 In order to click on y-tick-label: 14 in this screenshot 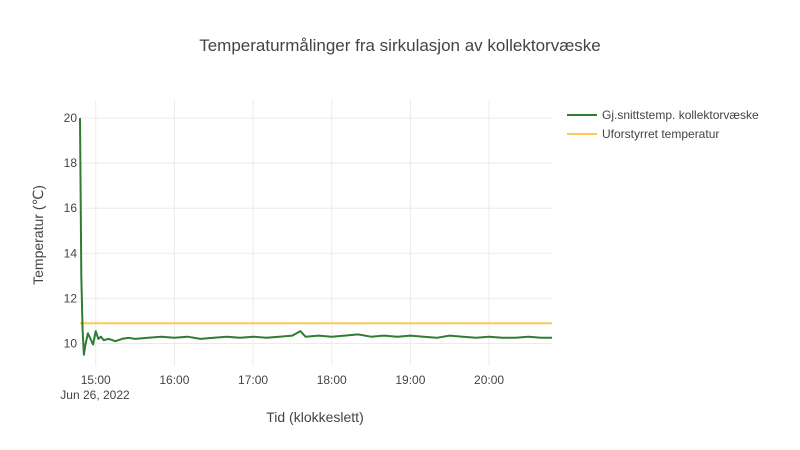, I will do `click(71, 253)`.